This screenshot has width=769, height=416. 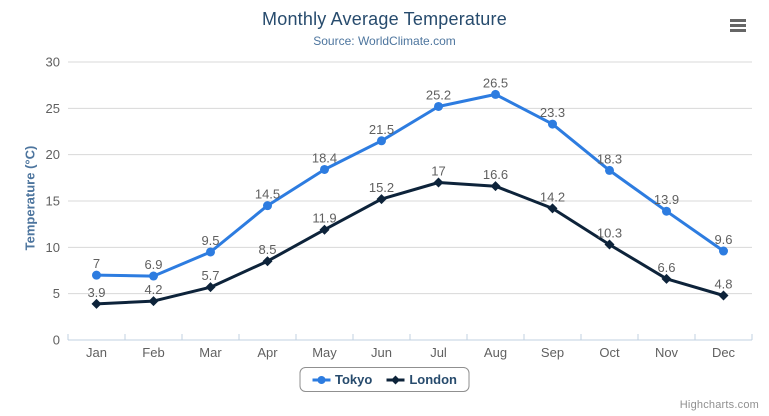 I want to click on tokyo-point-jun, so click(x=381, y=141).